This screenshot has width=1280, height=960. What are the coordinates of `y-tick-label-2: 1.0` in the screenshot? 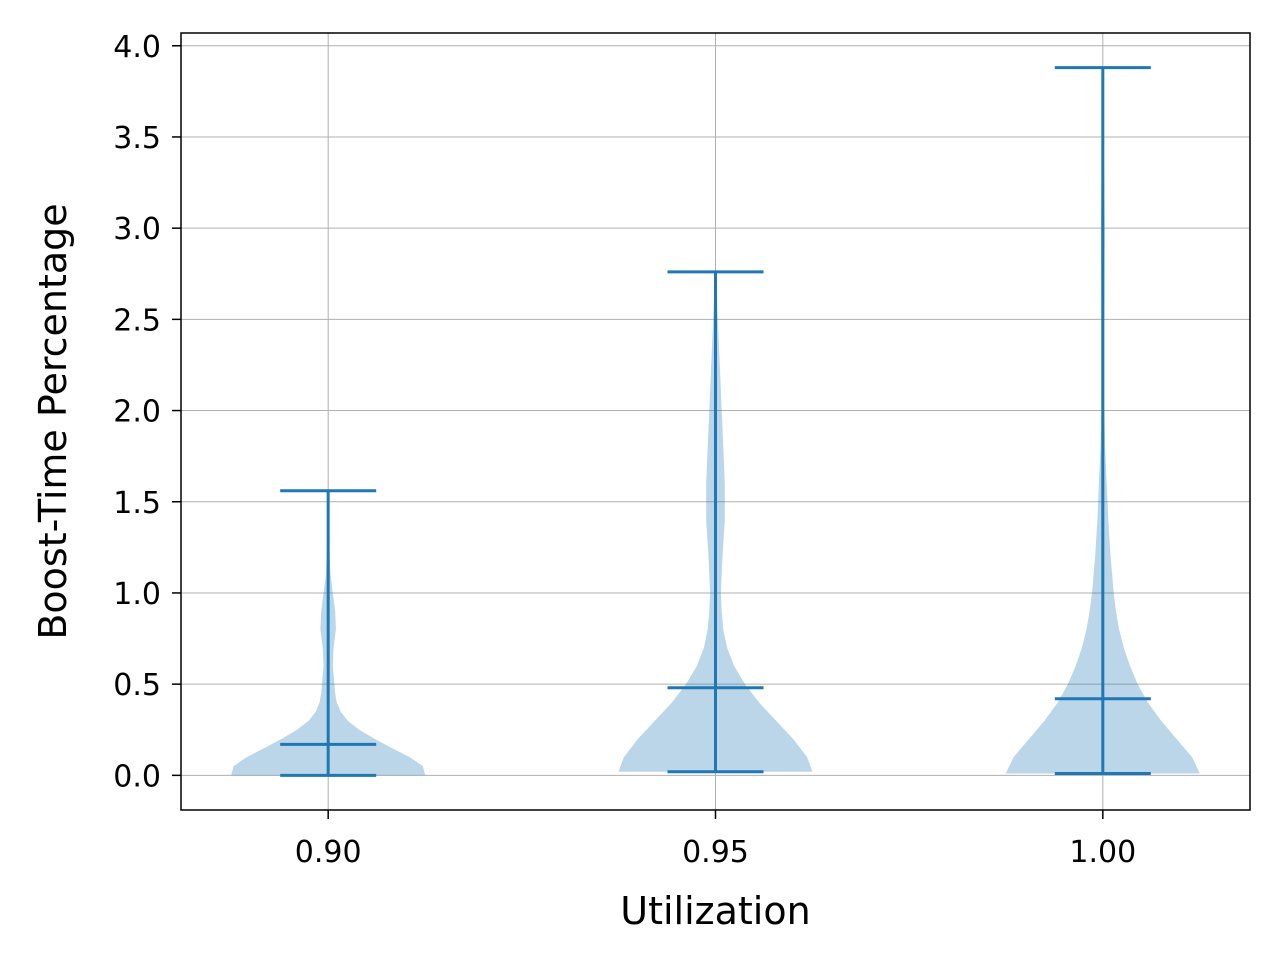 It's located at (137, 594).